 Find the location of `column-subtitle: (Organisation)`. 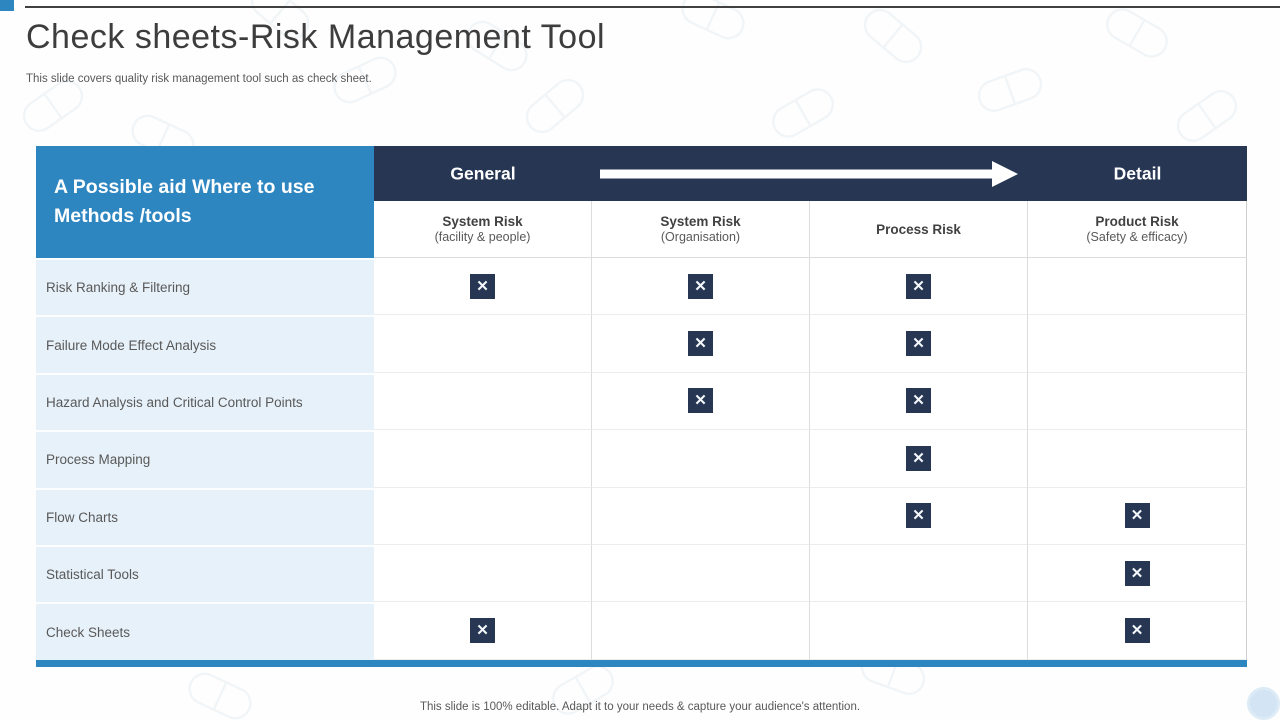

column-subtitle: (Organisation) is located at coordinates (700, 237).